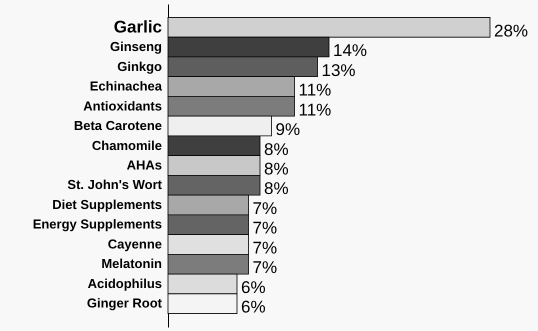 This screenshot has width=538, height=331. I want to click on y-tick-label: Ginger Root, so click(124, 303).